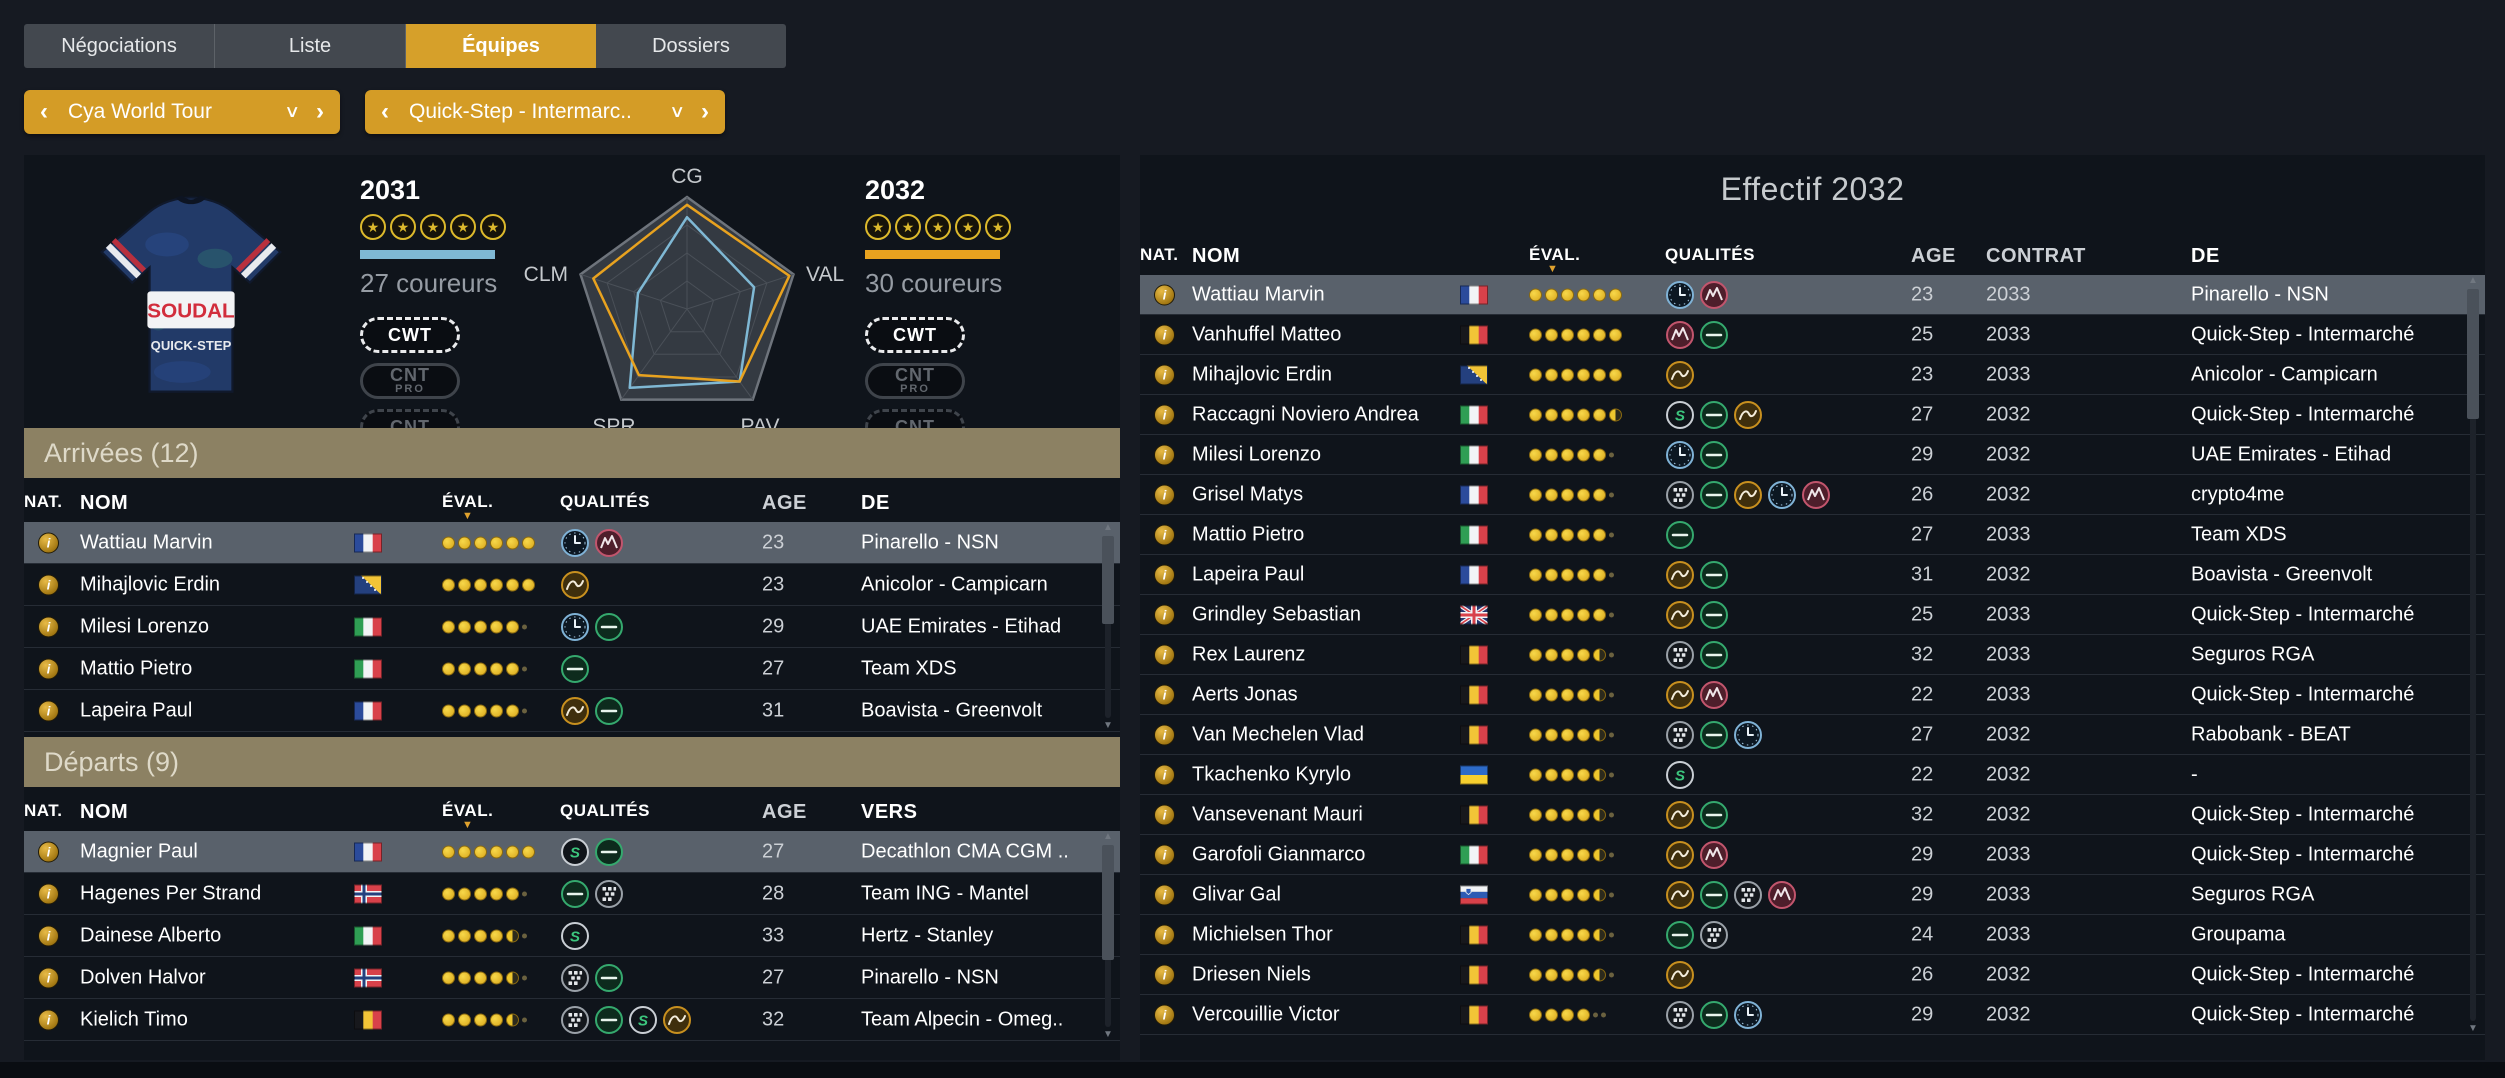 This screenshot has height=1078, width=2505. What do you see at coordinates (182, 112) in the screenshot?
I see `division-selector: ‹ Cya World Tour ∨ ›` at bounding box center [182, 112].